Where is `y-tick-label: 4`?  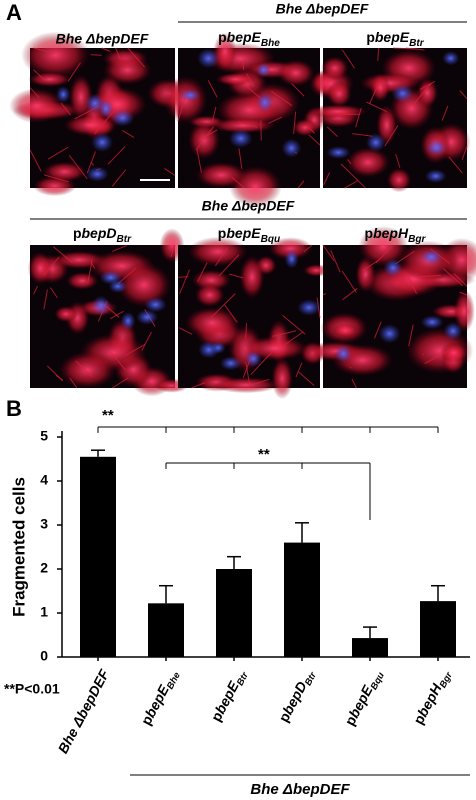
y-tick-label: 4 is located at coordinates (44, 480).